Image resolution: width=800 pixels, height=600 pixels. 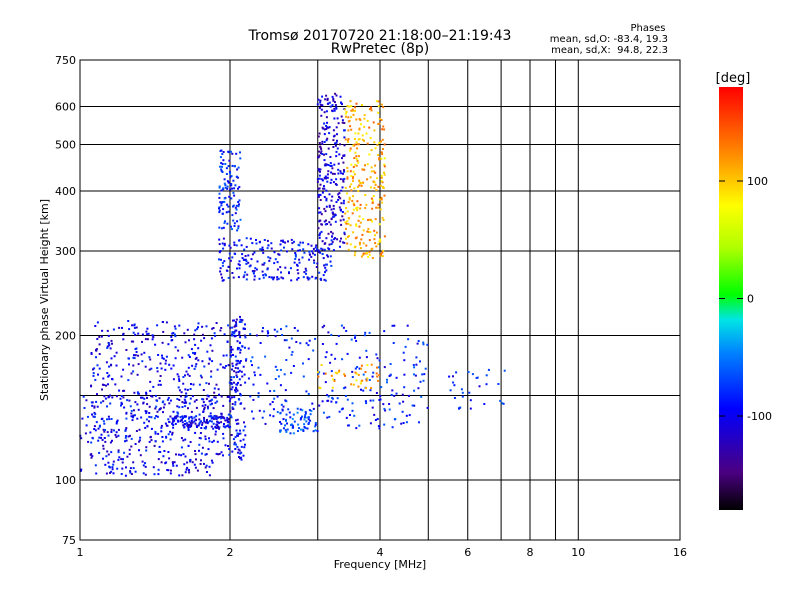 What do you see at coordinates (44, 300) in the screenshot?
I see `y-axis-label: Stationary phase Virtual Height [km]` at bounding box center [44, 300].